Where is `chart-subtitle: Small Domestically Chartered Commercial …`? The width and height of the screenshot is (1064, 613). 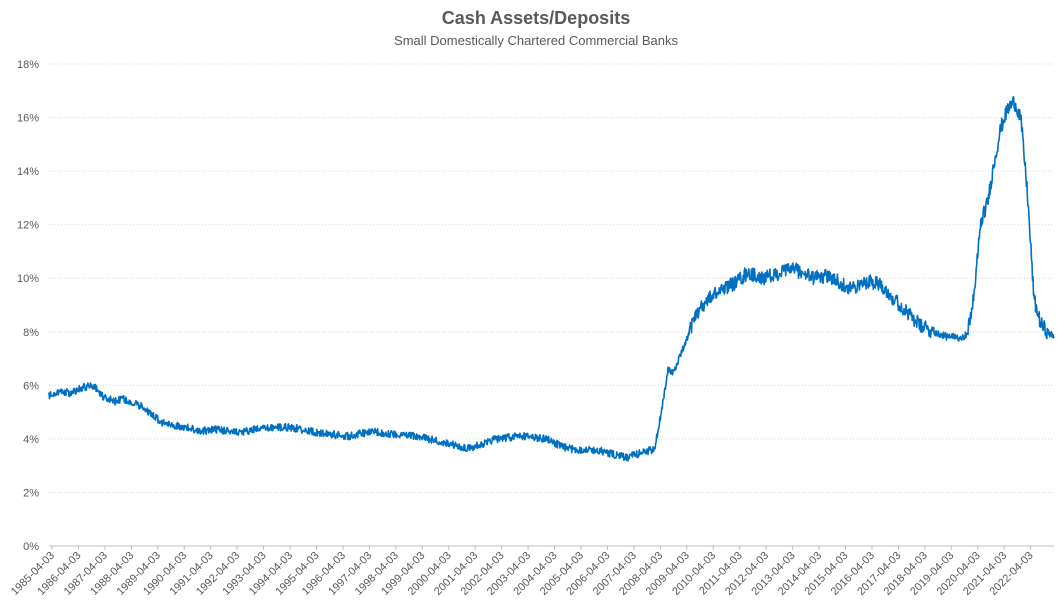 chart-subtitle: Small Domestically Chartered Commercial … is located at coordinates (536, 40).